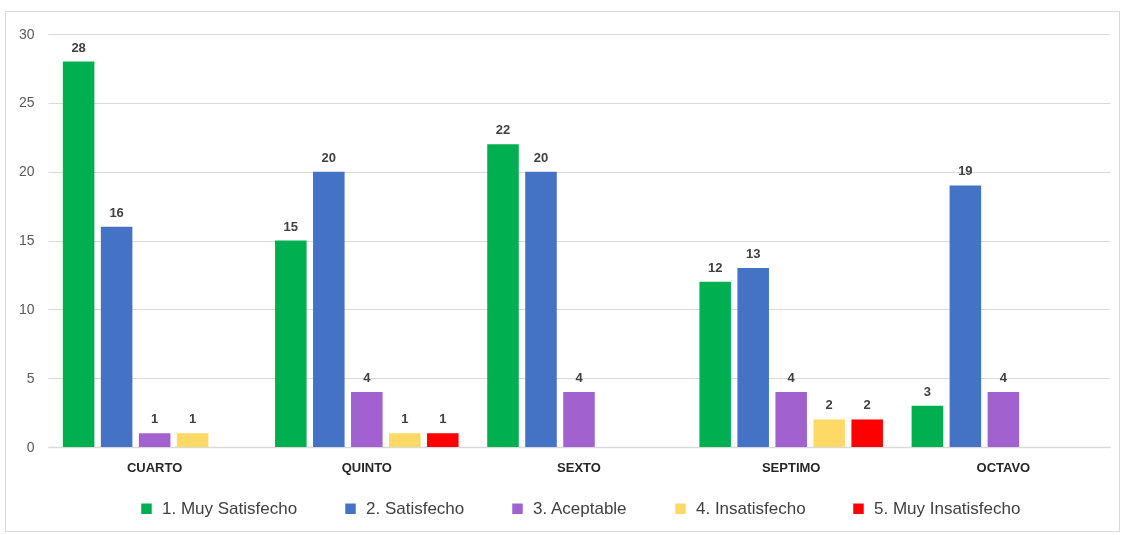 The width and height of the screenshot is (1131, 535). I want to click on data-label: 3, so click(927, 391).